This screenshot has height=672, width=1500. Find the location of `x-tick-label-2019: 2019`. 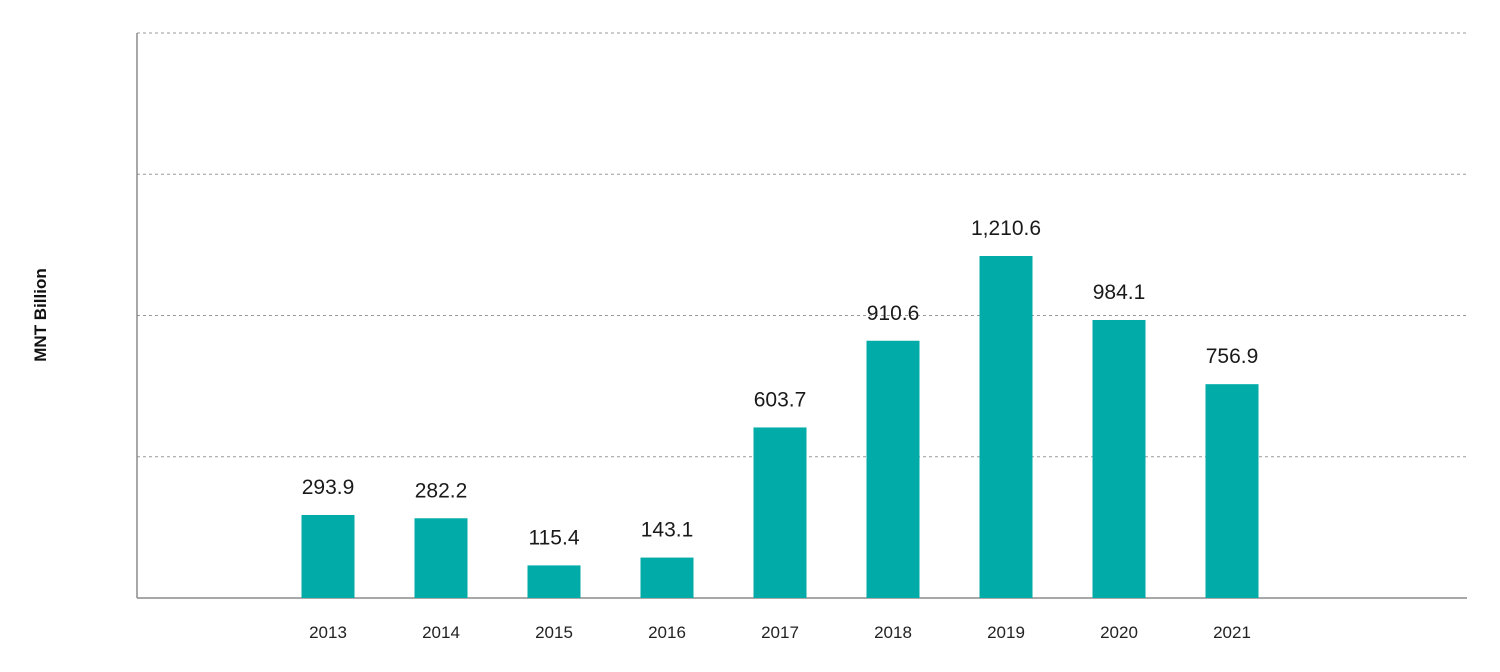

x-tick-label-2019: 2019 is located at coordinates (1006, 632).